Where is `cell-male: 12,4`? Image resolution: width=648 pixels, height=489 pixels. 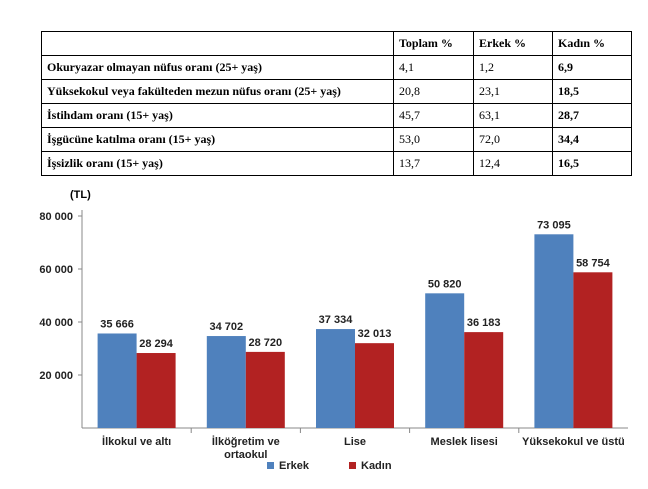 cell-male: 12,4 is located at coordinates (513, 163).